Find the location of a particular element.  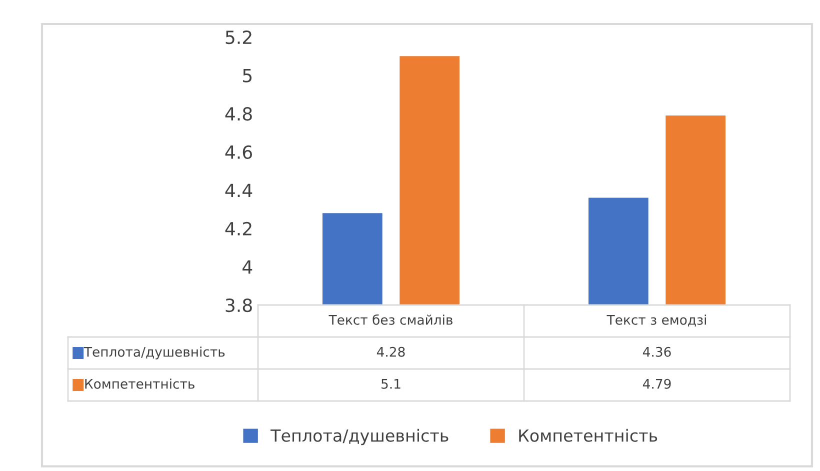

legend-label: Теплота/душевність is located at coordinates (359, 437).